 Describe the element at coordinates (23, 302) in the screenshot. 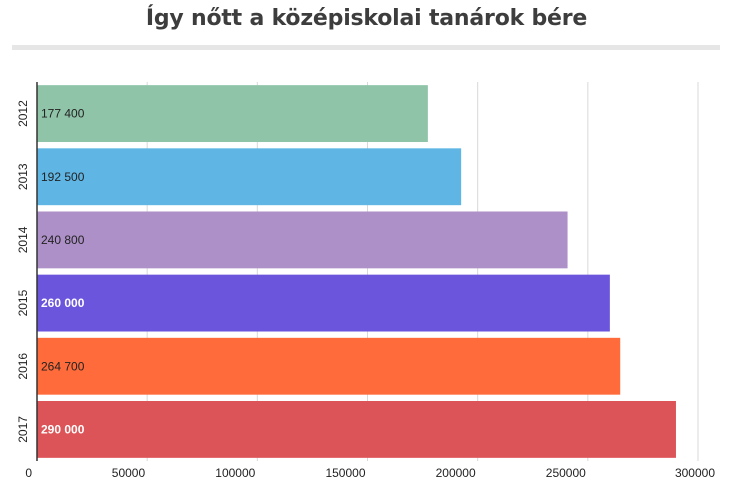

I see `category-label-2015: 2015` at that location.